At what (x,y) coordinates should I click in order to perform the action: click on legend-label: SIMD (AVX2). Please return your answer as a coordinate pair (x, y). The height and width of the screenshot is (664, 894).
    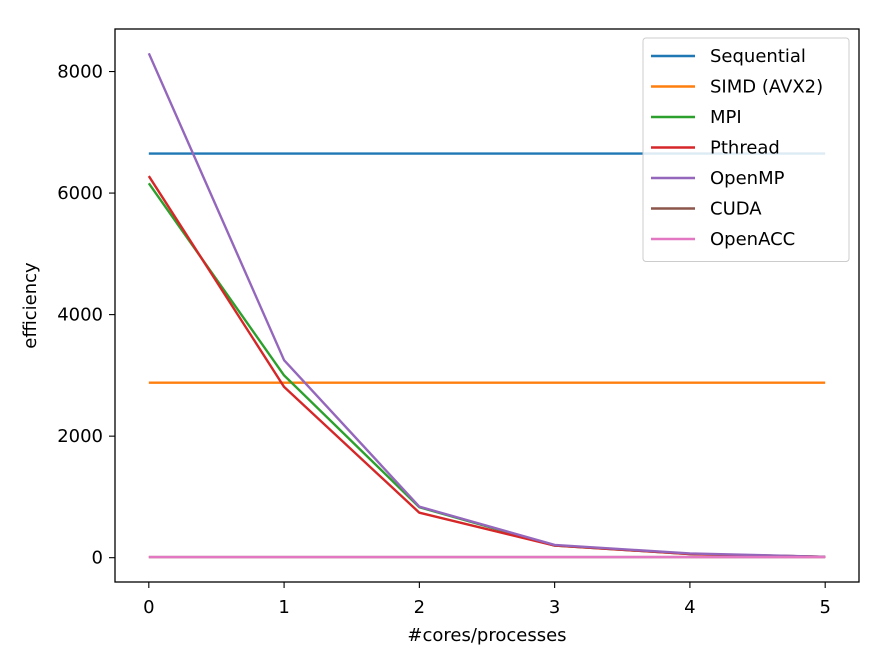
    Looking at the image, I should click on (766, 87).